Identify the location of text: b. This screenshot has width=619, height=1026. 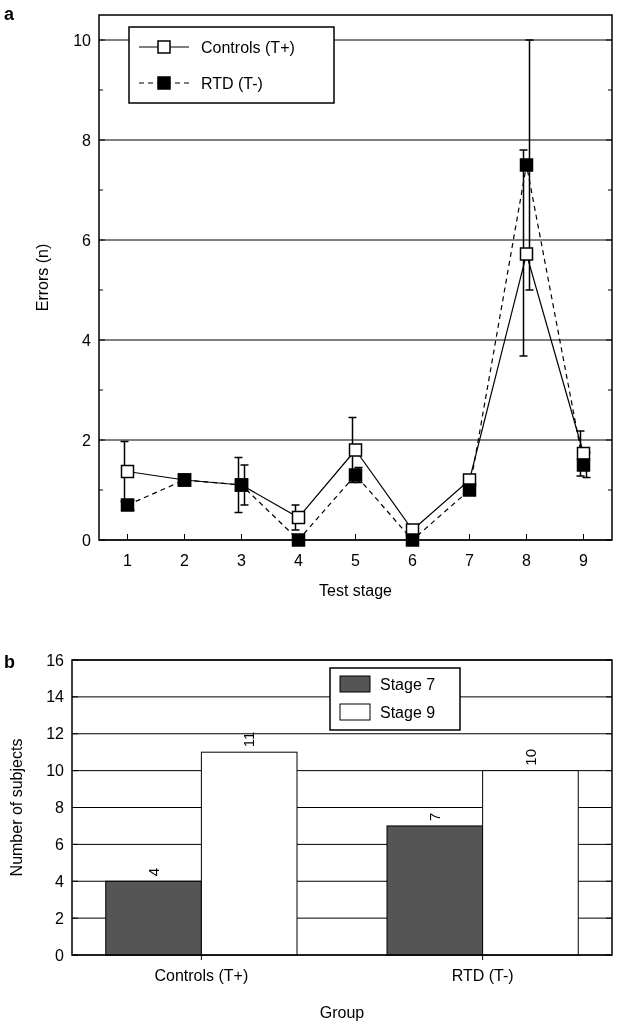
(9, 662).